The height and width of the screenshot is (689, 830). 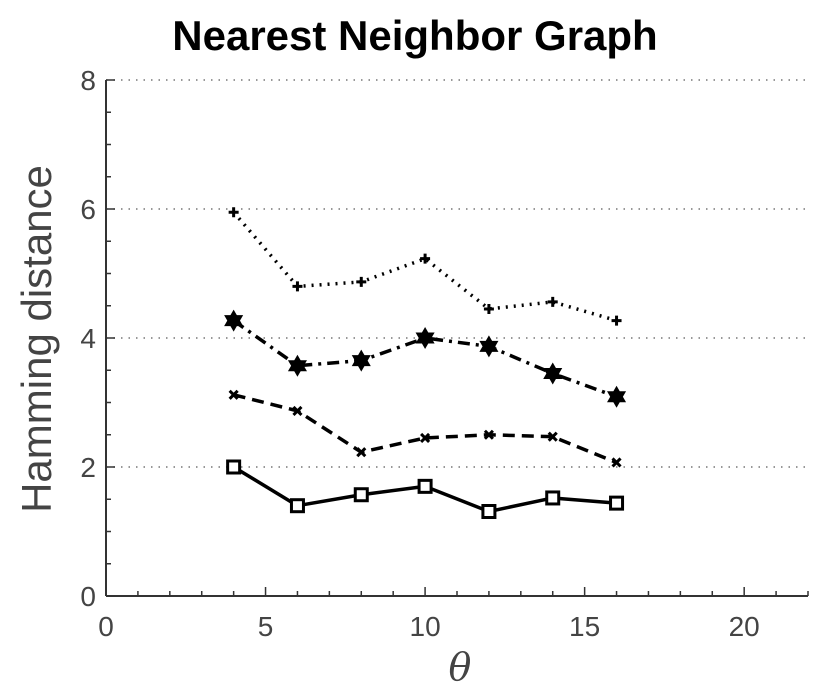 What do you see at coordinates (460, 667) in the screenshot?
I see `x-axis-label: θ` at bounding box center [460, 667].